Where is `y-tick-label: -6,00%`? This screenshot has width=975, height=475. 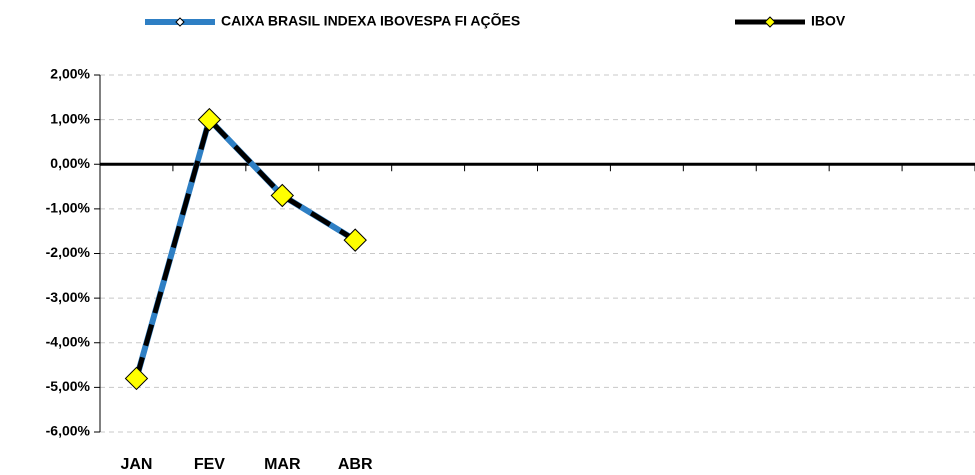 y-tick-label: -6,00% is located at coordinates (68, 431).